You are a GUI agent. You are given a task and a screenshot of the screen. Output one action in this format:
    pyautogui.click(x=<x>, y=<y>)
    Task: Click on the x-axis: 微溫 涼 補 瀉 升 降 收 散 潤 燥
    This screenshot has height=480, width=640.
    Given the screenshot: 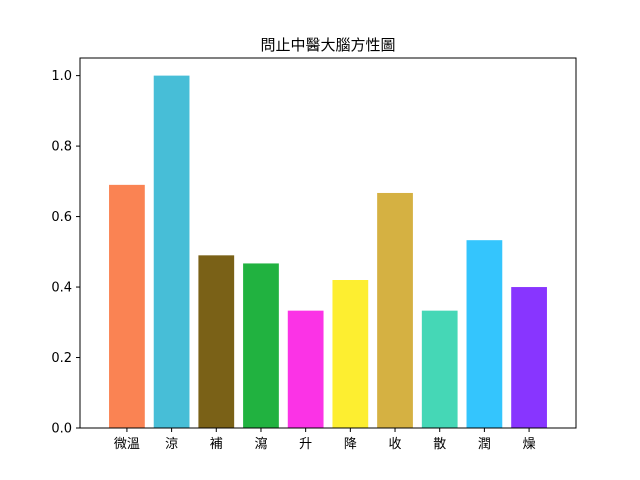 What is the action you would take?
    pyautogui.click(x=325, y=440)
    